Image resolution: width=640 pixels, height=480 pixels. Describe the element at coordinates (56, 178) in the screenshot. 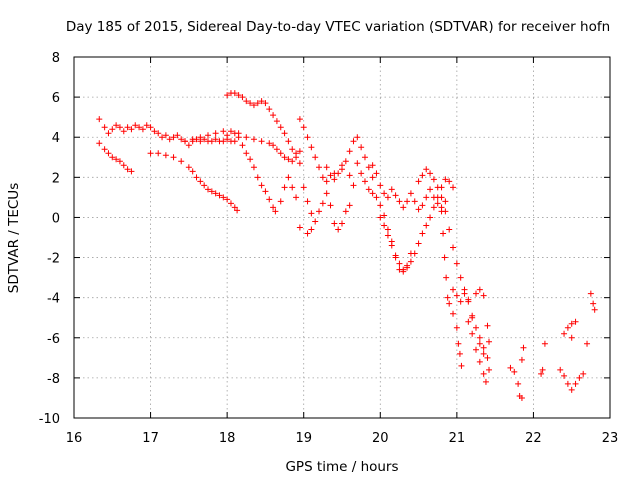

I see `y-tick-label: 2` at that location.